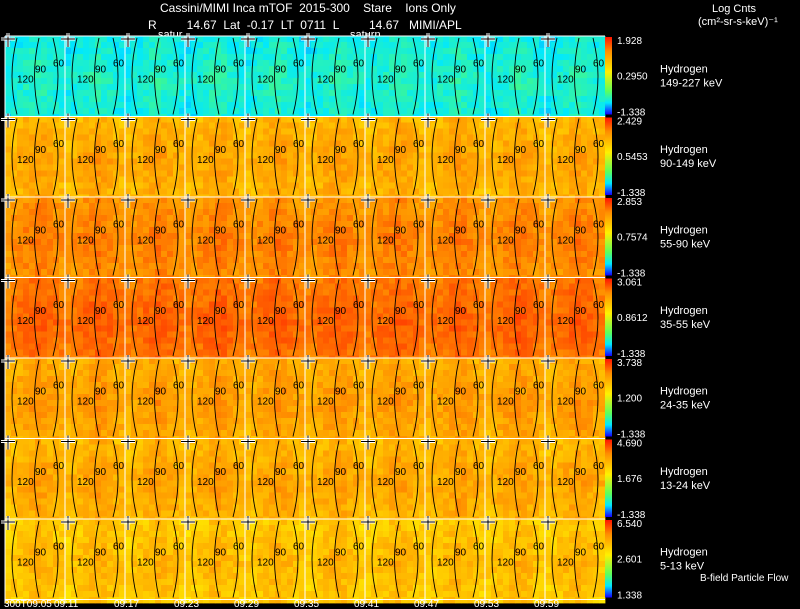  Describe the element at coordinates (28, 604) in the screenshot. I see `x-tick-label: 300T09:05` at that location.